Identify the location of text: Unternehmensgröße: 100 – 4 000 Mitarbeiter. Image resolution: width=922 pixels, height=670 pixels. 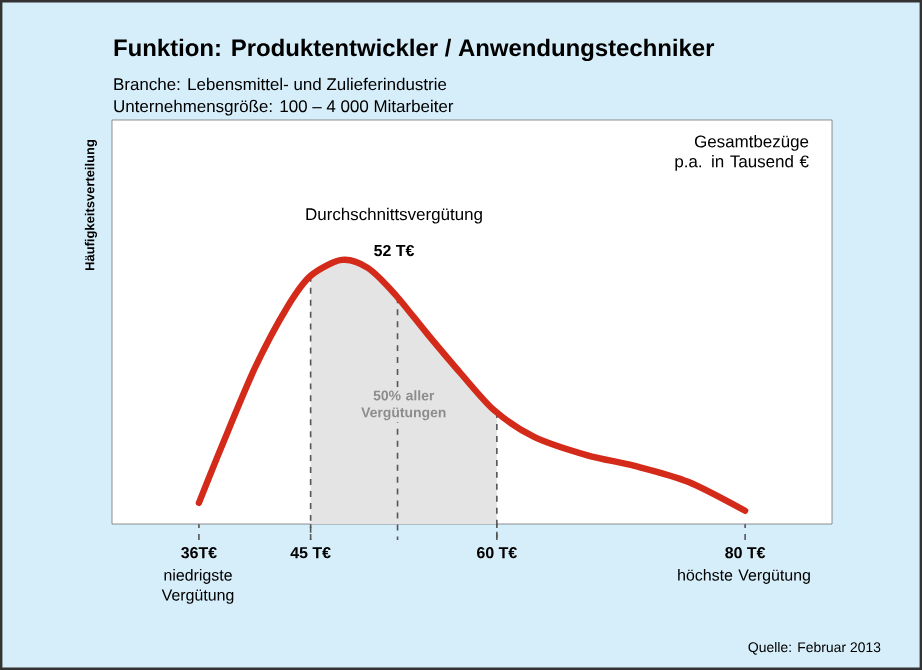
(284, 107).